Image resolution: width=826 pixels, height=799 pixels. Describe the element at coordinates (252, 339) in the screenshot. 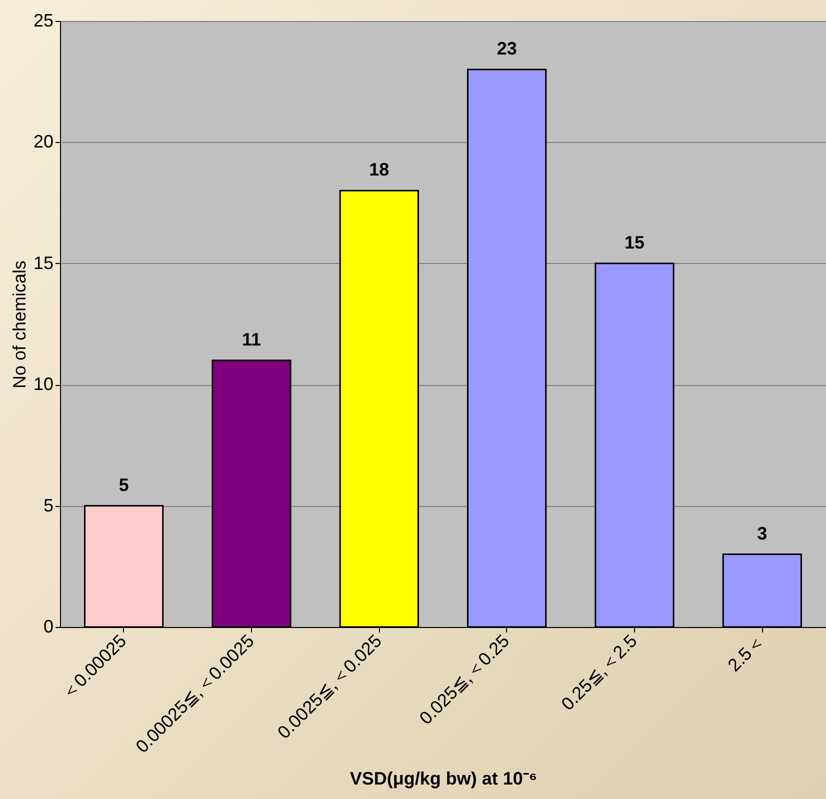

I see `data-label: 11` at that location.